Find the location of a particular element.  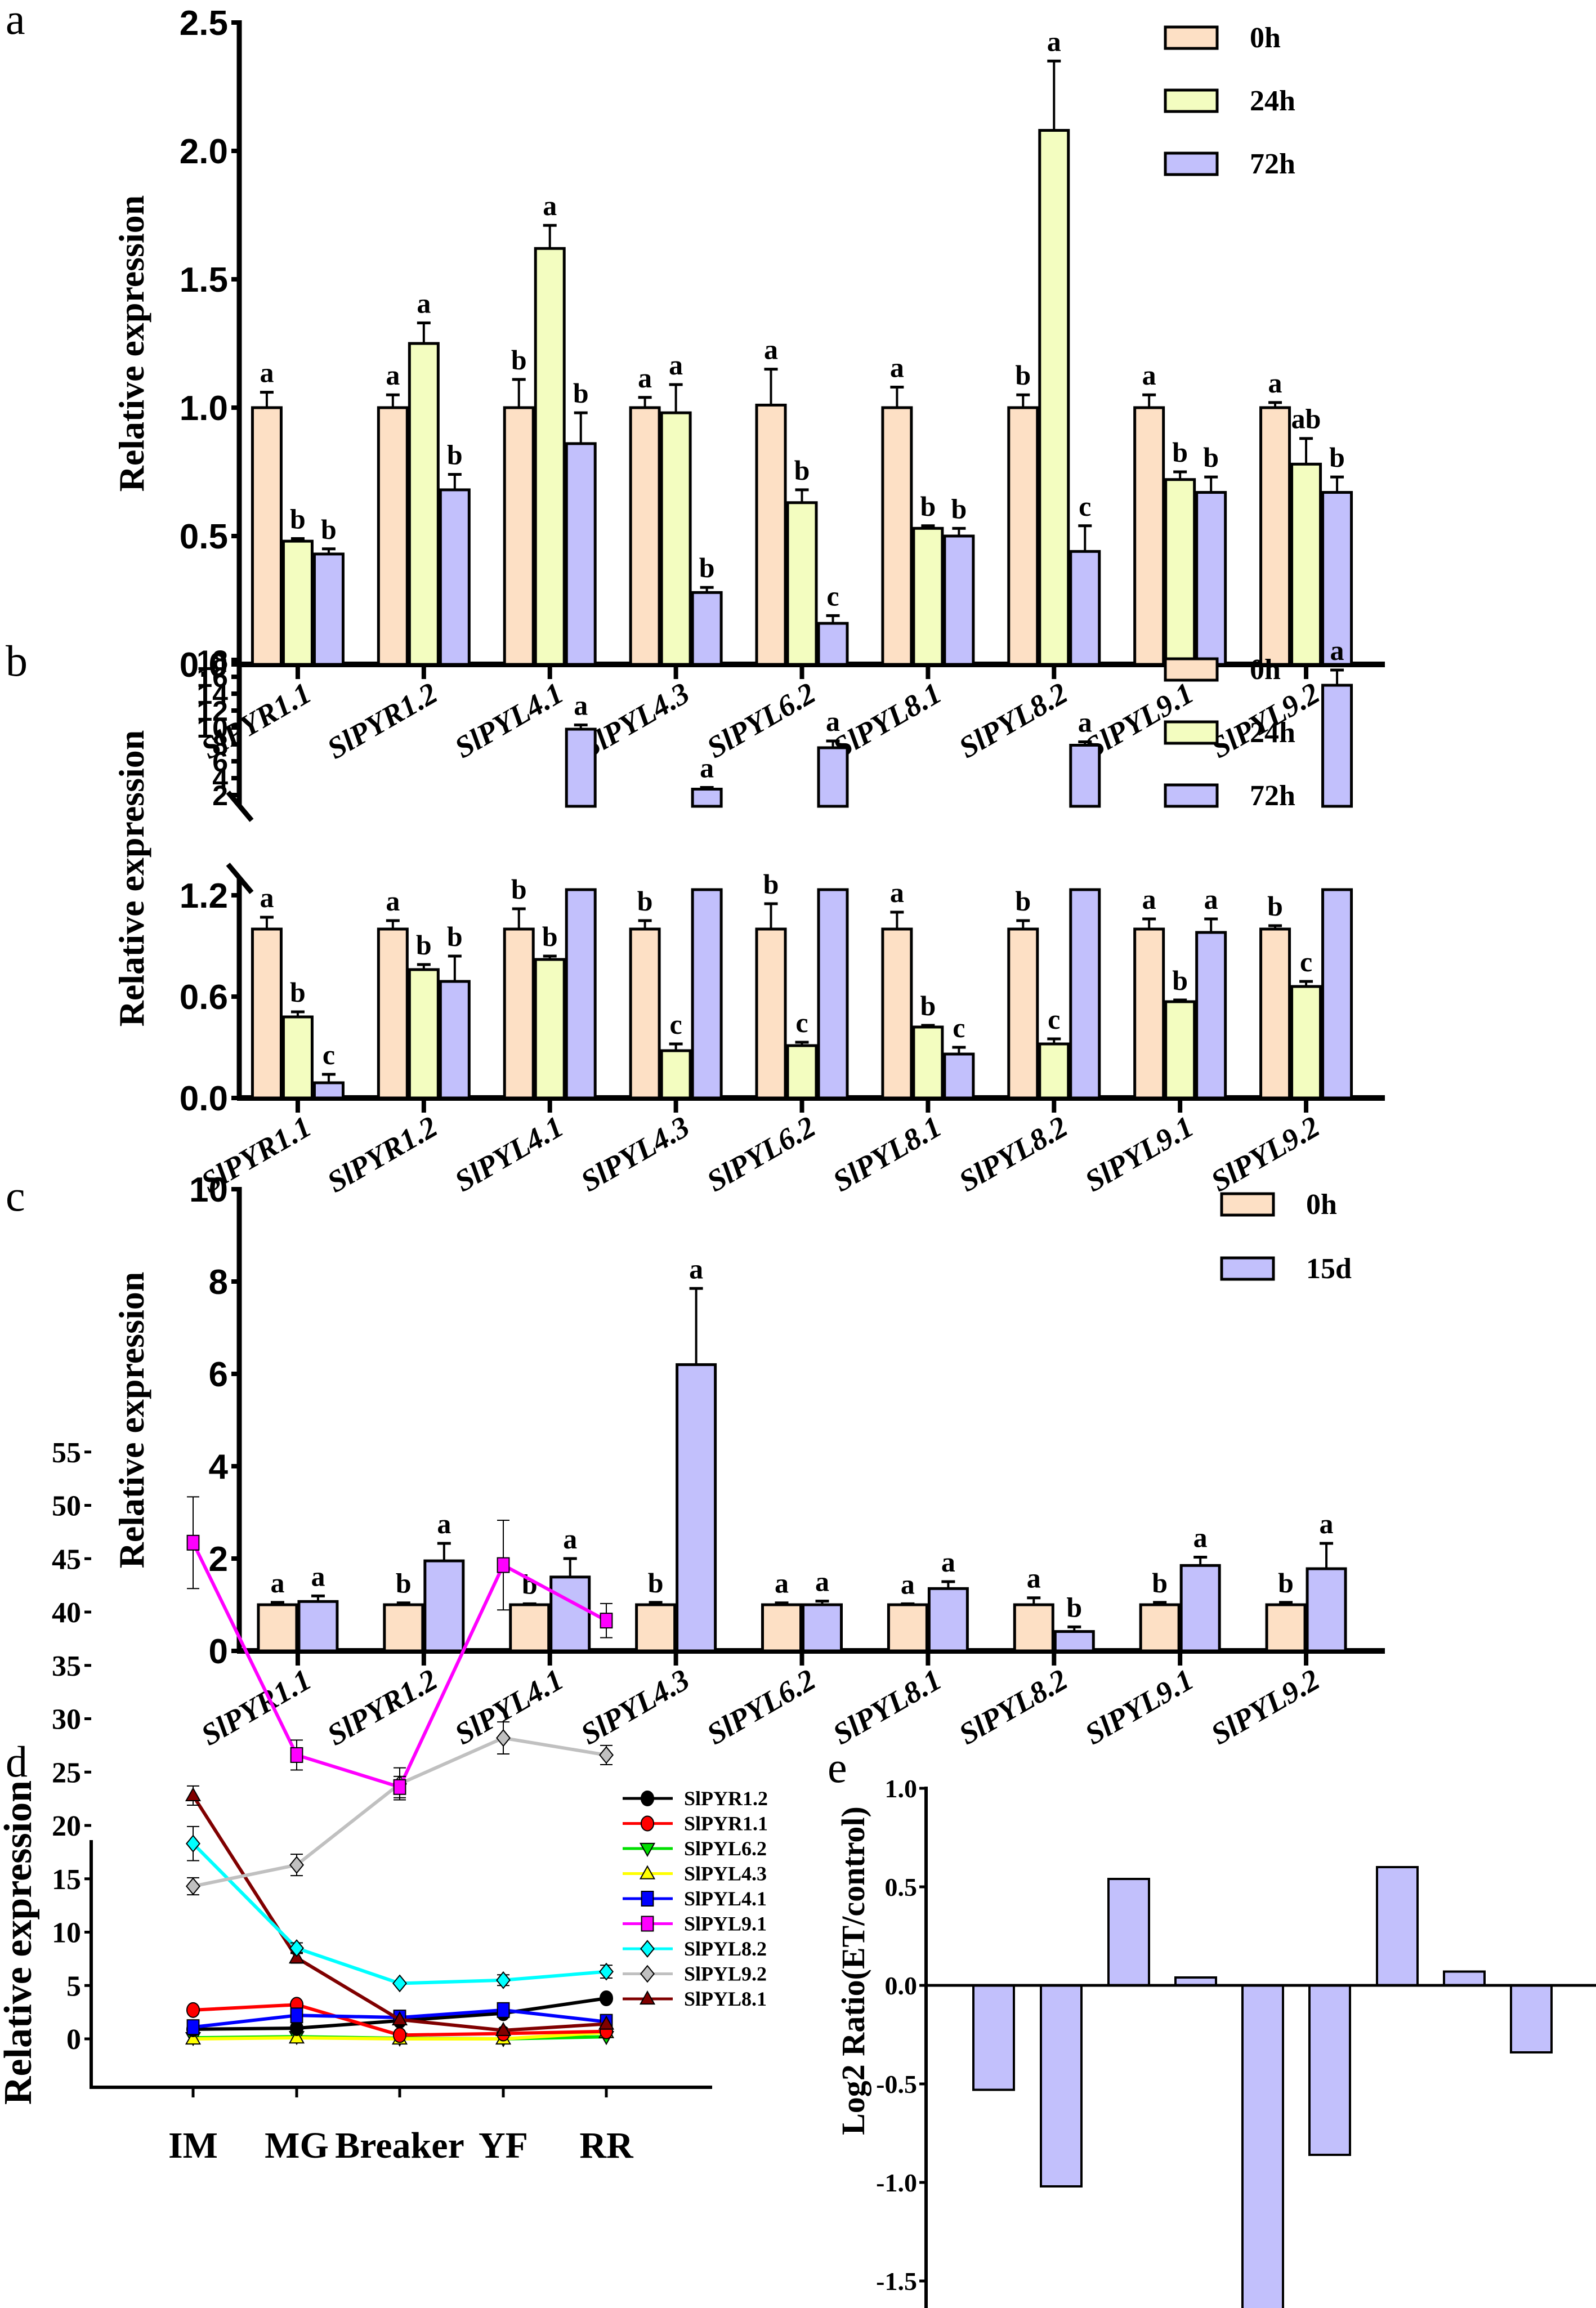

y-tick-label: 50 is located at coordinates (66, 1506).